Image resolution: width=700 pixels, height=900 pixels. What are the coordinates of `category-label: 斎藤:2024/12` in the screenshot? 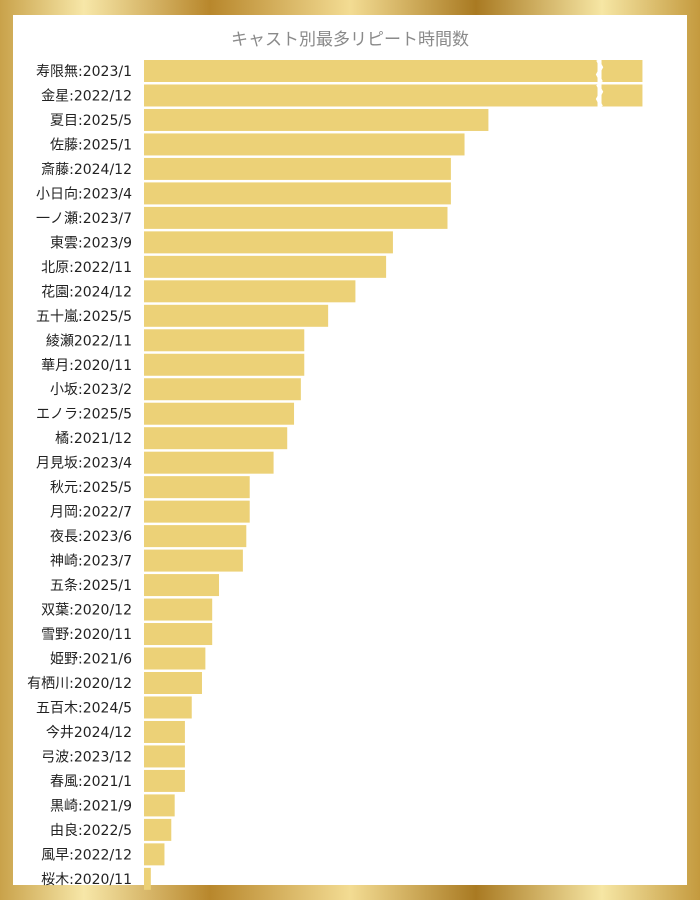 It's located at (86, 169).